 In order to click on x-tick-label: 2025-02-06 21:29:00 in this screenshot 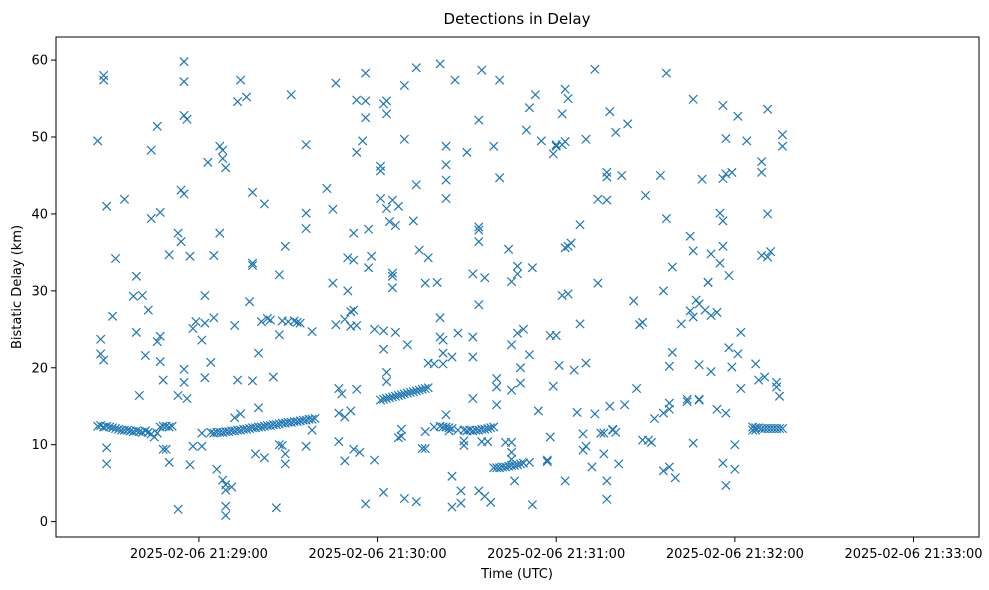, I will do `click(199, 554)`.